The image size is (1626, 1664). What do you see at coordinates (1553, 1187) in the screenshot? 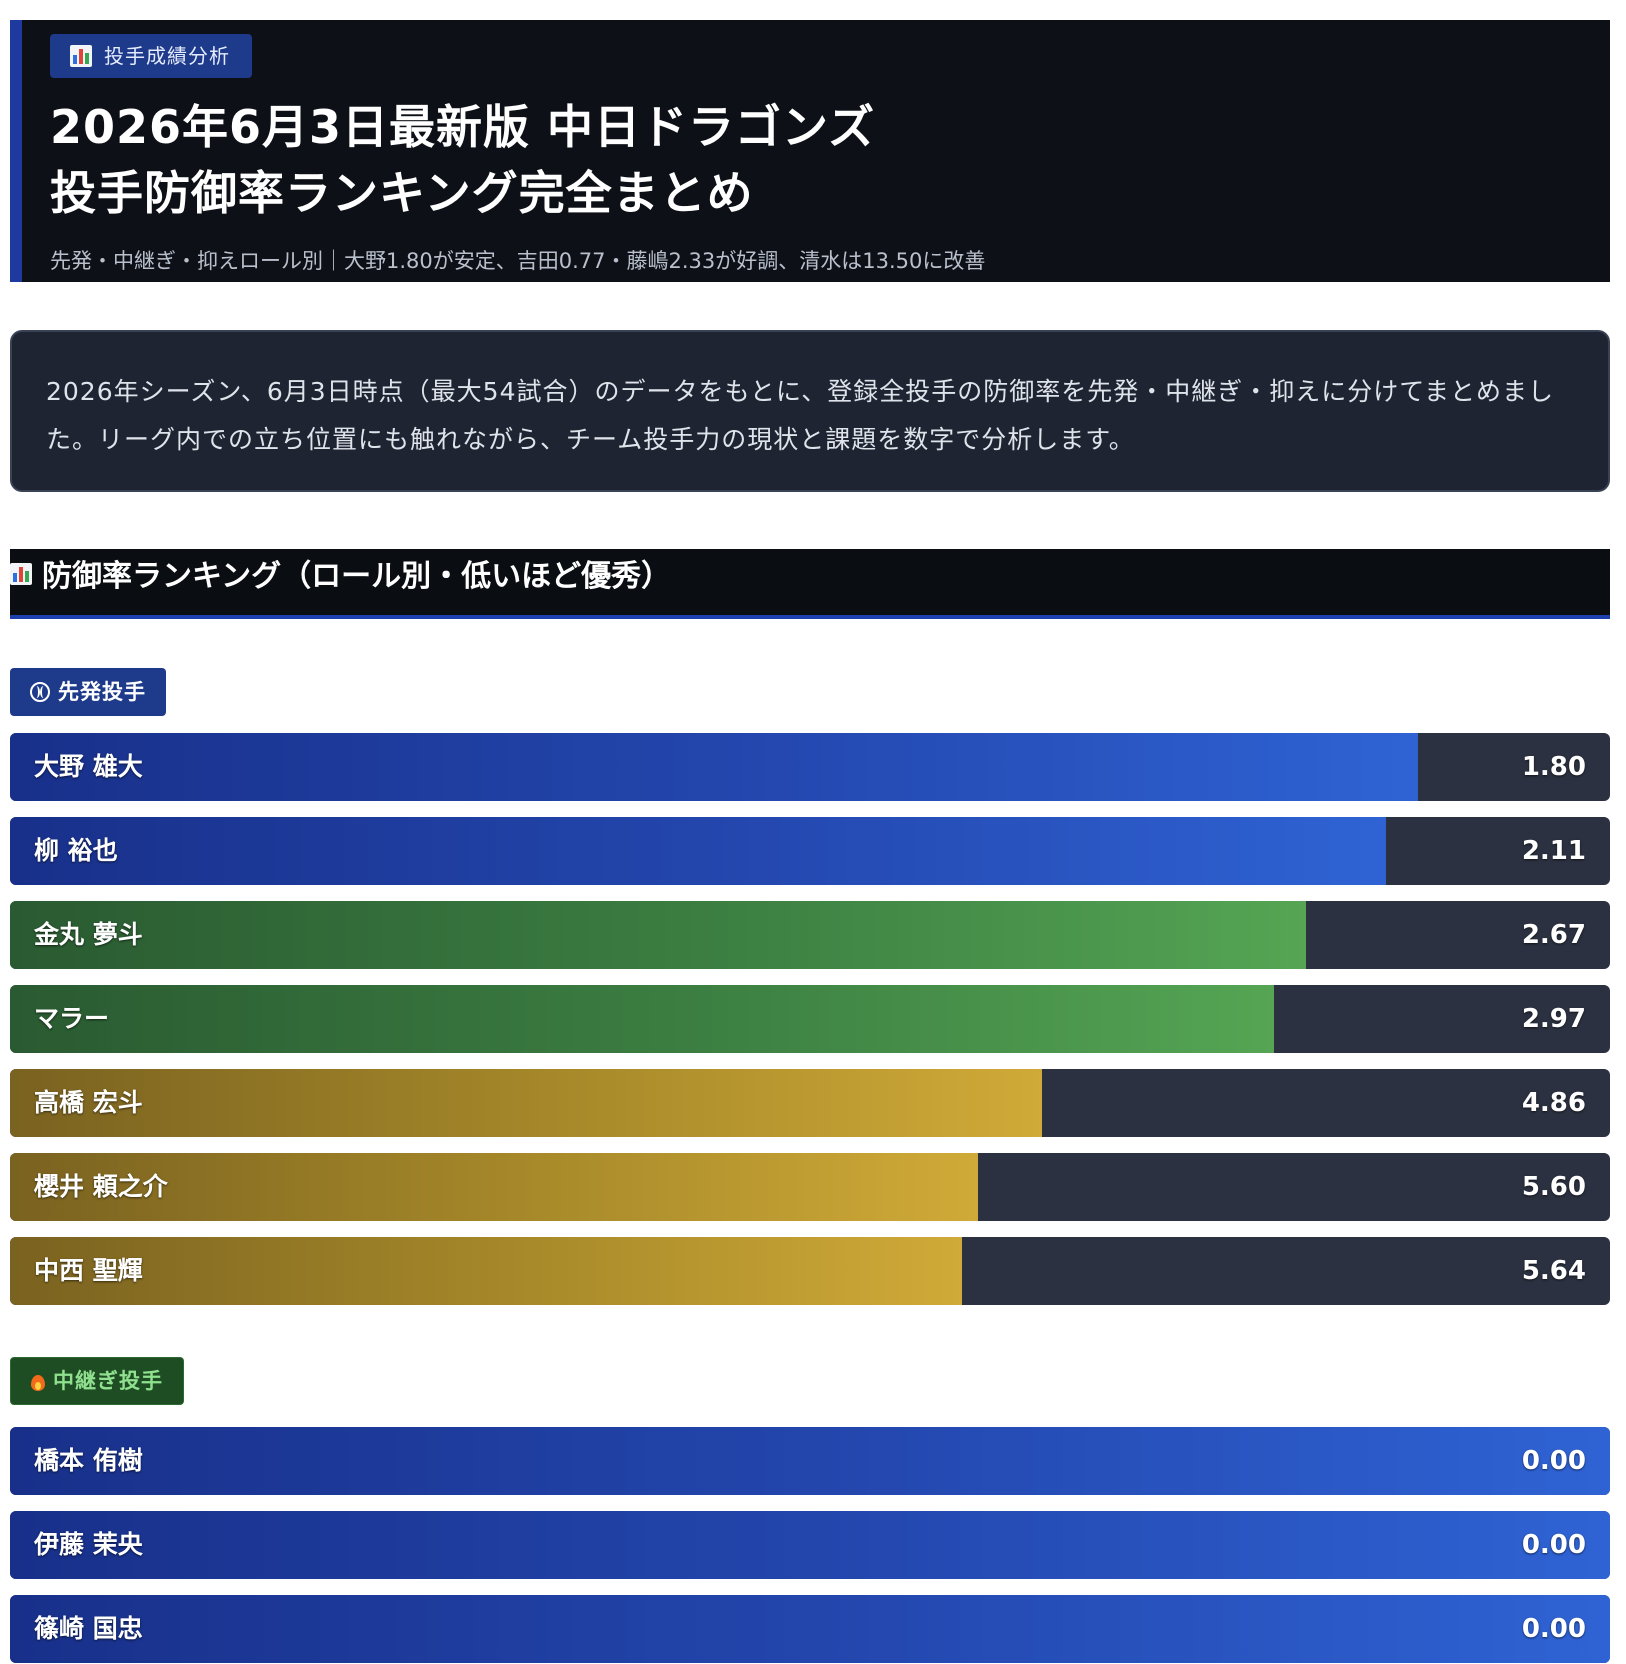
I see `era-value: 5.60` at bounding box center [1553, 1187].